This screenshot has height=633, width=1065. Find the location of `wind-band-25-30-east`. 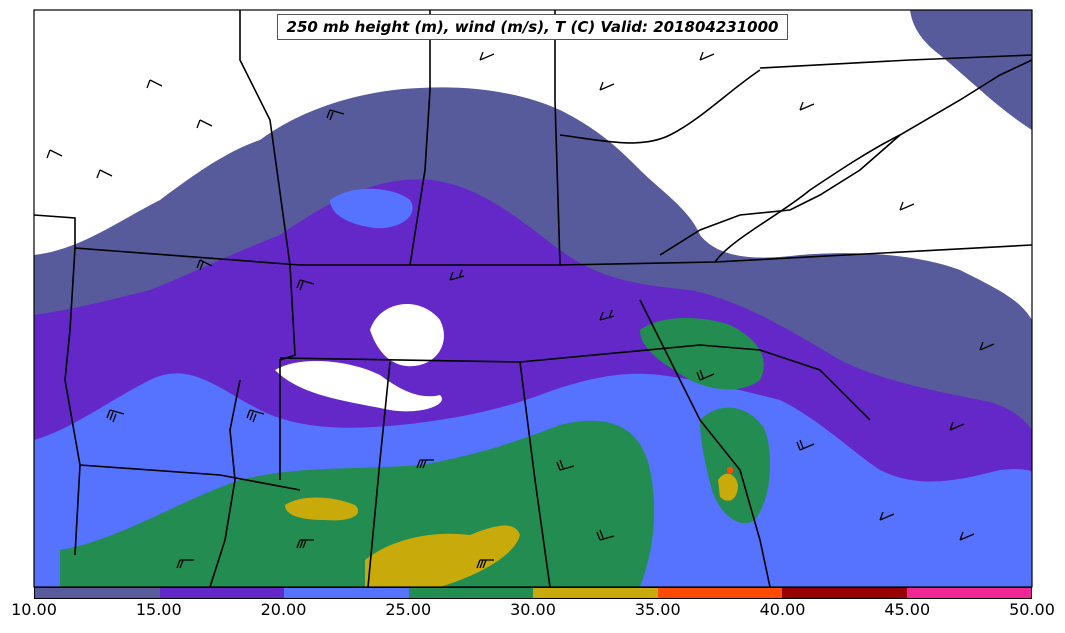

wind-band-25-30-east is located at coordinates (702, 354).